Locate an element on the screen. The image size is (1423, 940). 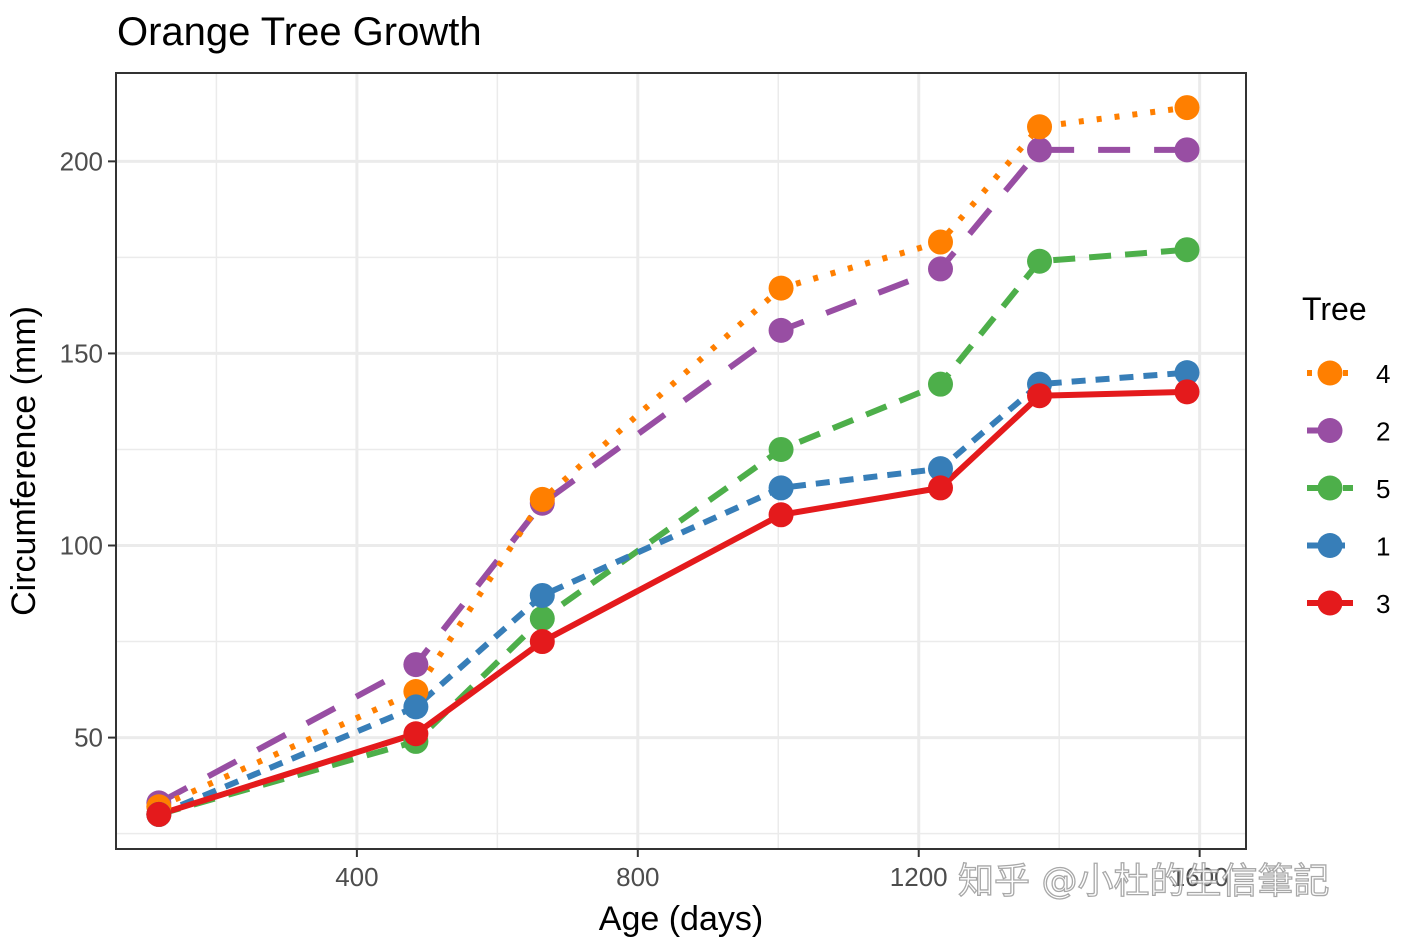
x-tick-label: 1200 is located at coordinates (919, 877).